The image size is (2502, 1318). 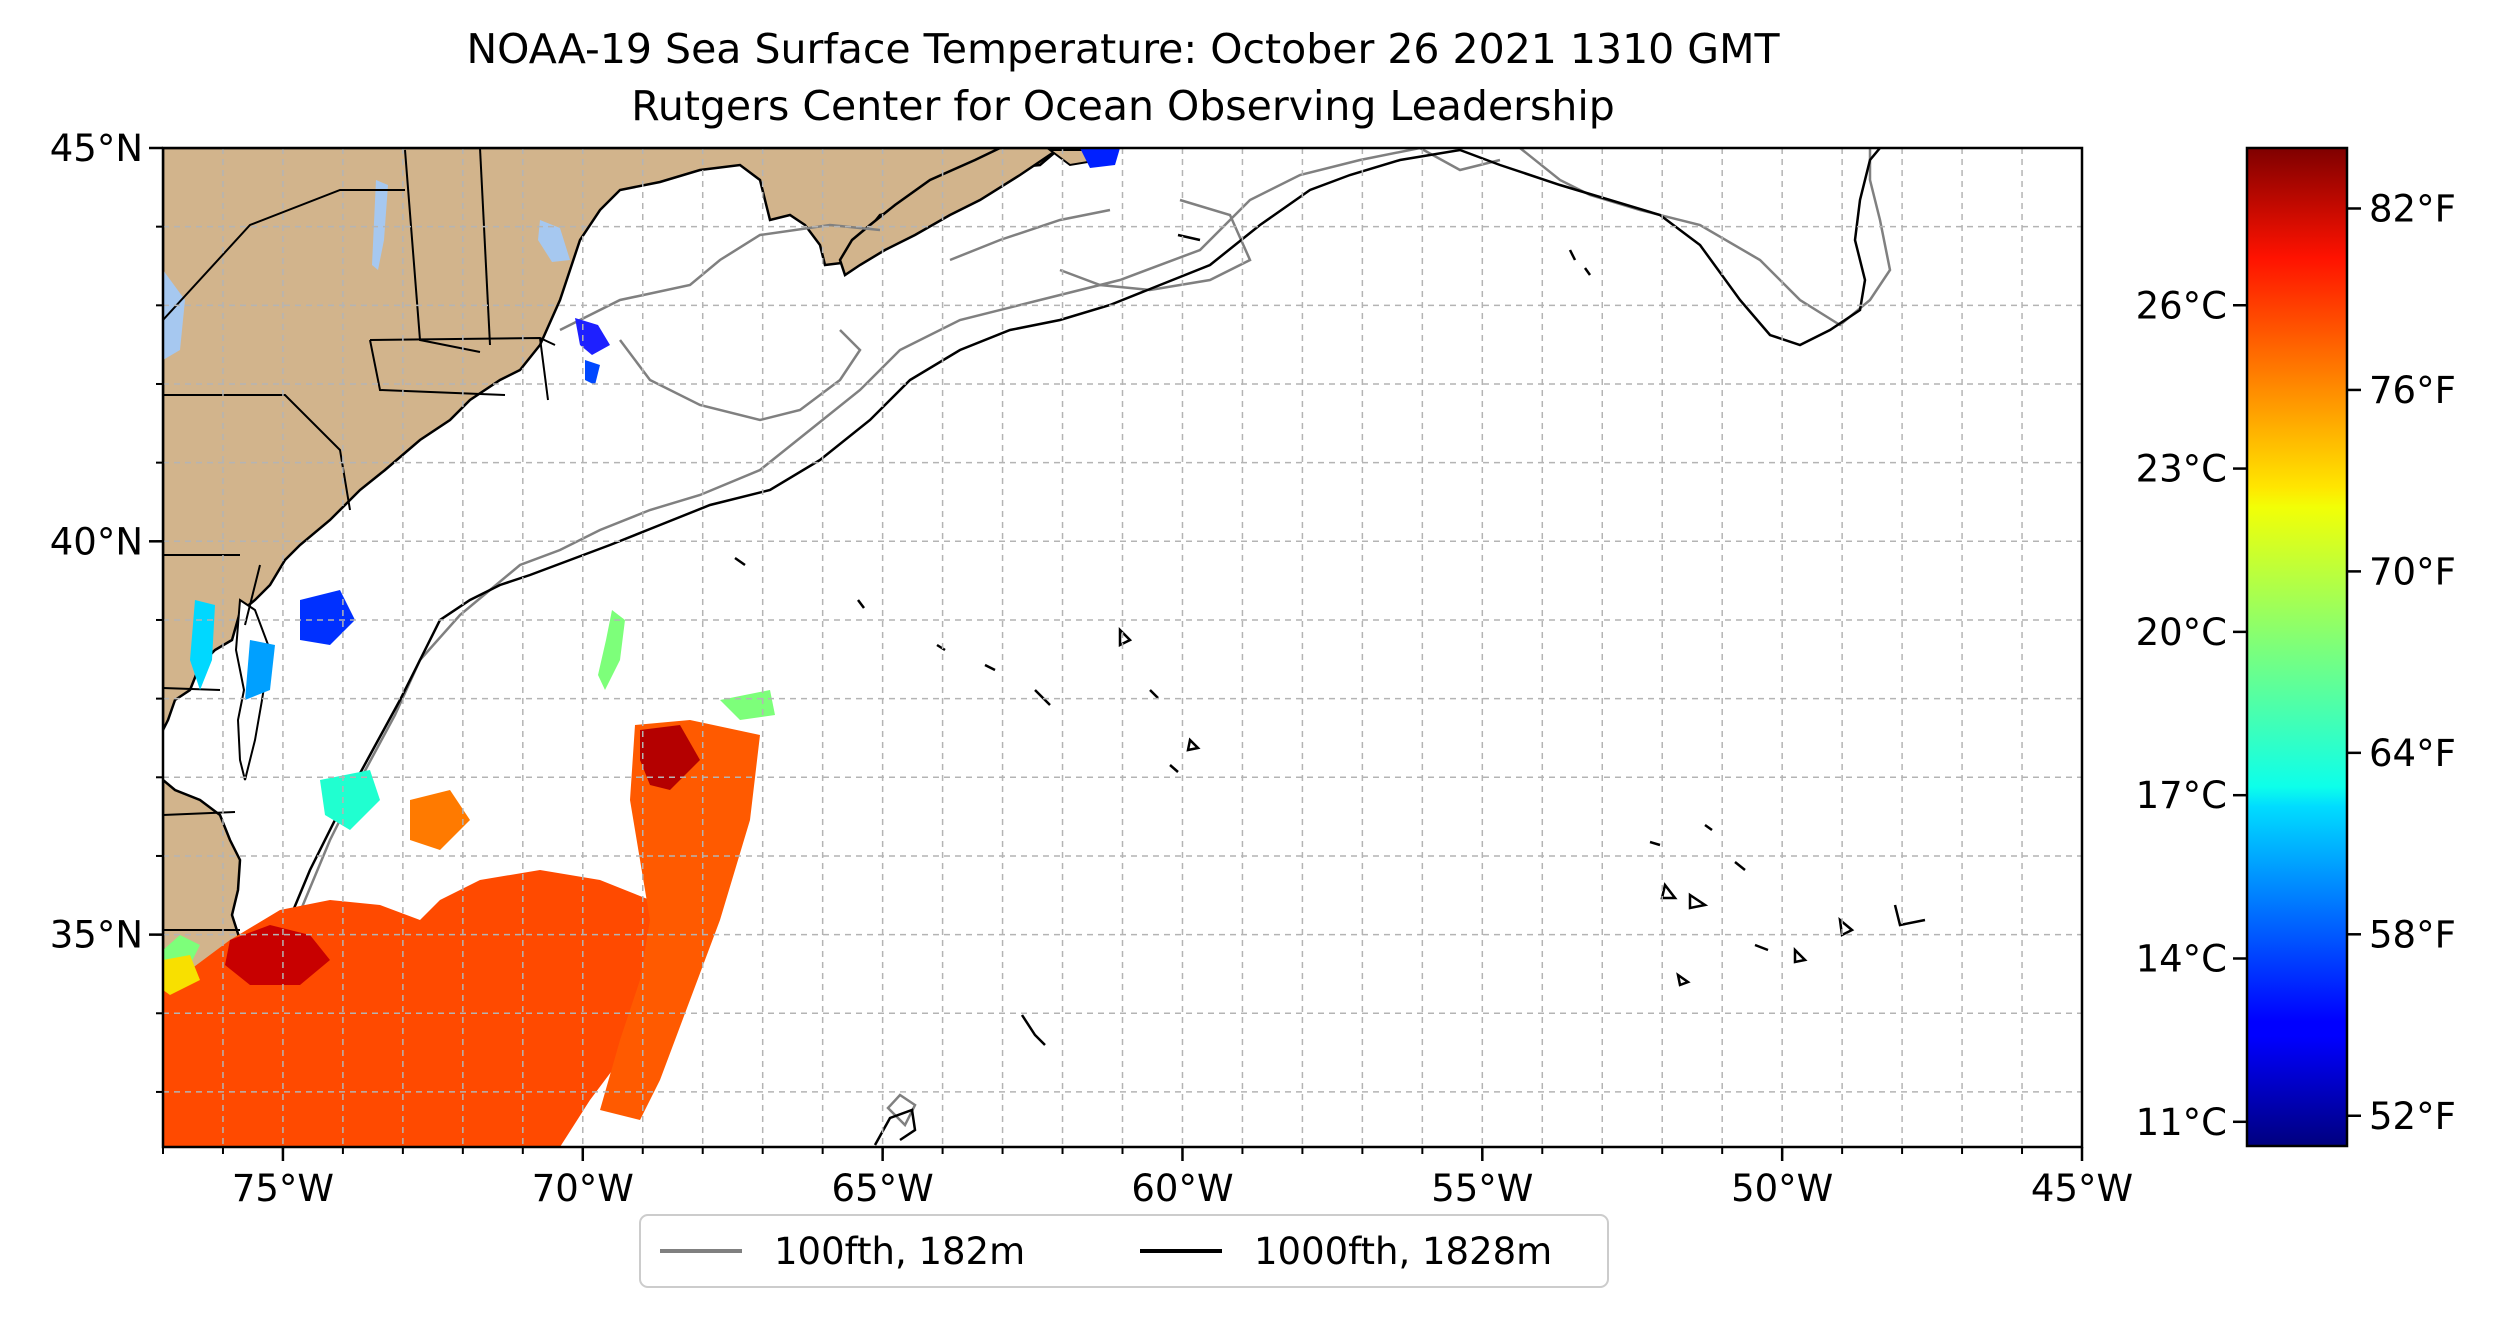 I want to click on lon-tick-label: 45°W, so click(x=2082, y=1188).